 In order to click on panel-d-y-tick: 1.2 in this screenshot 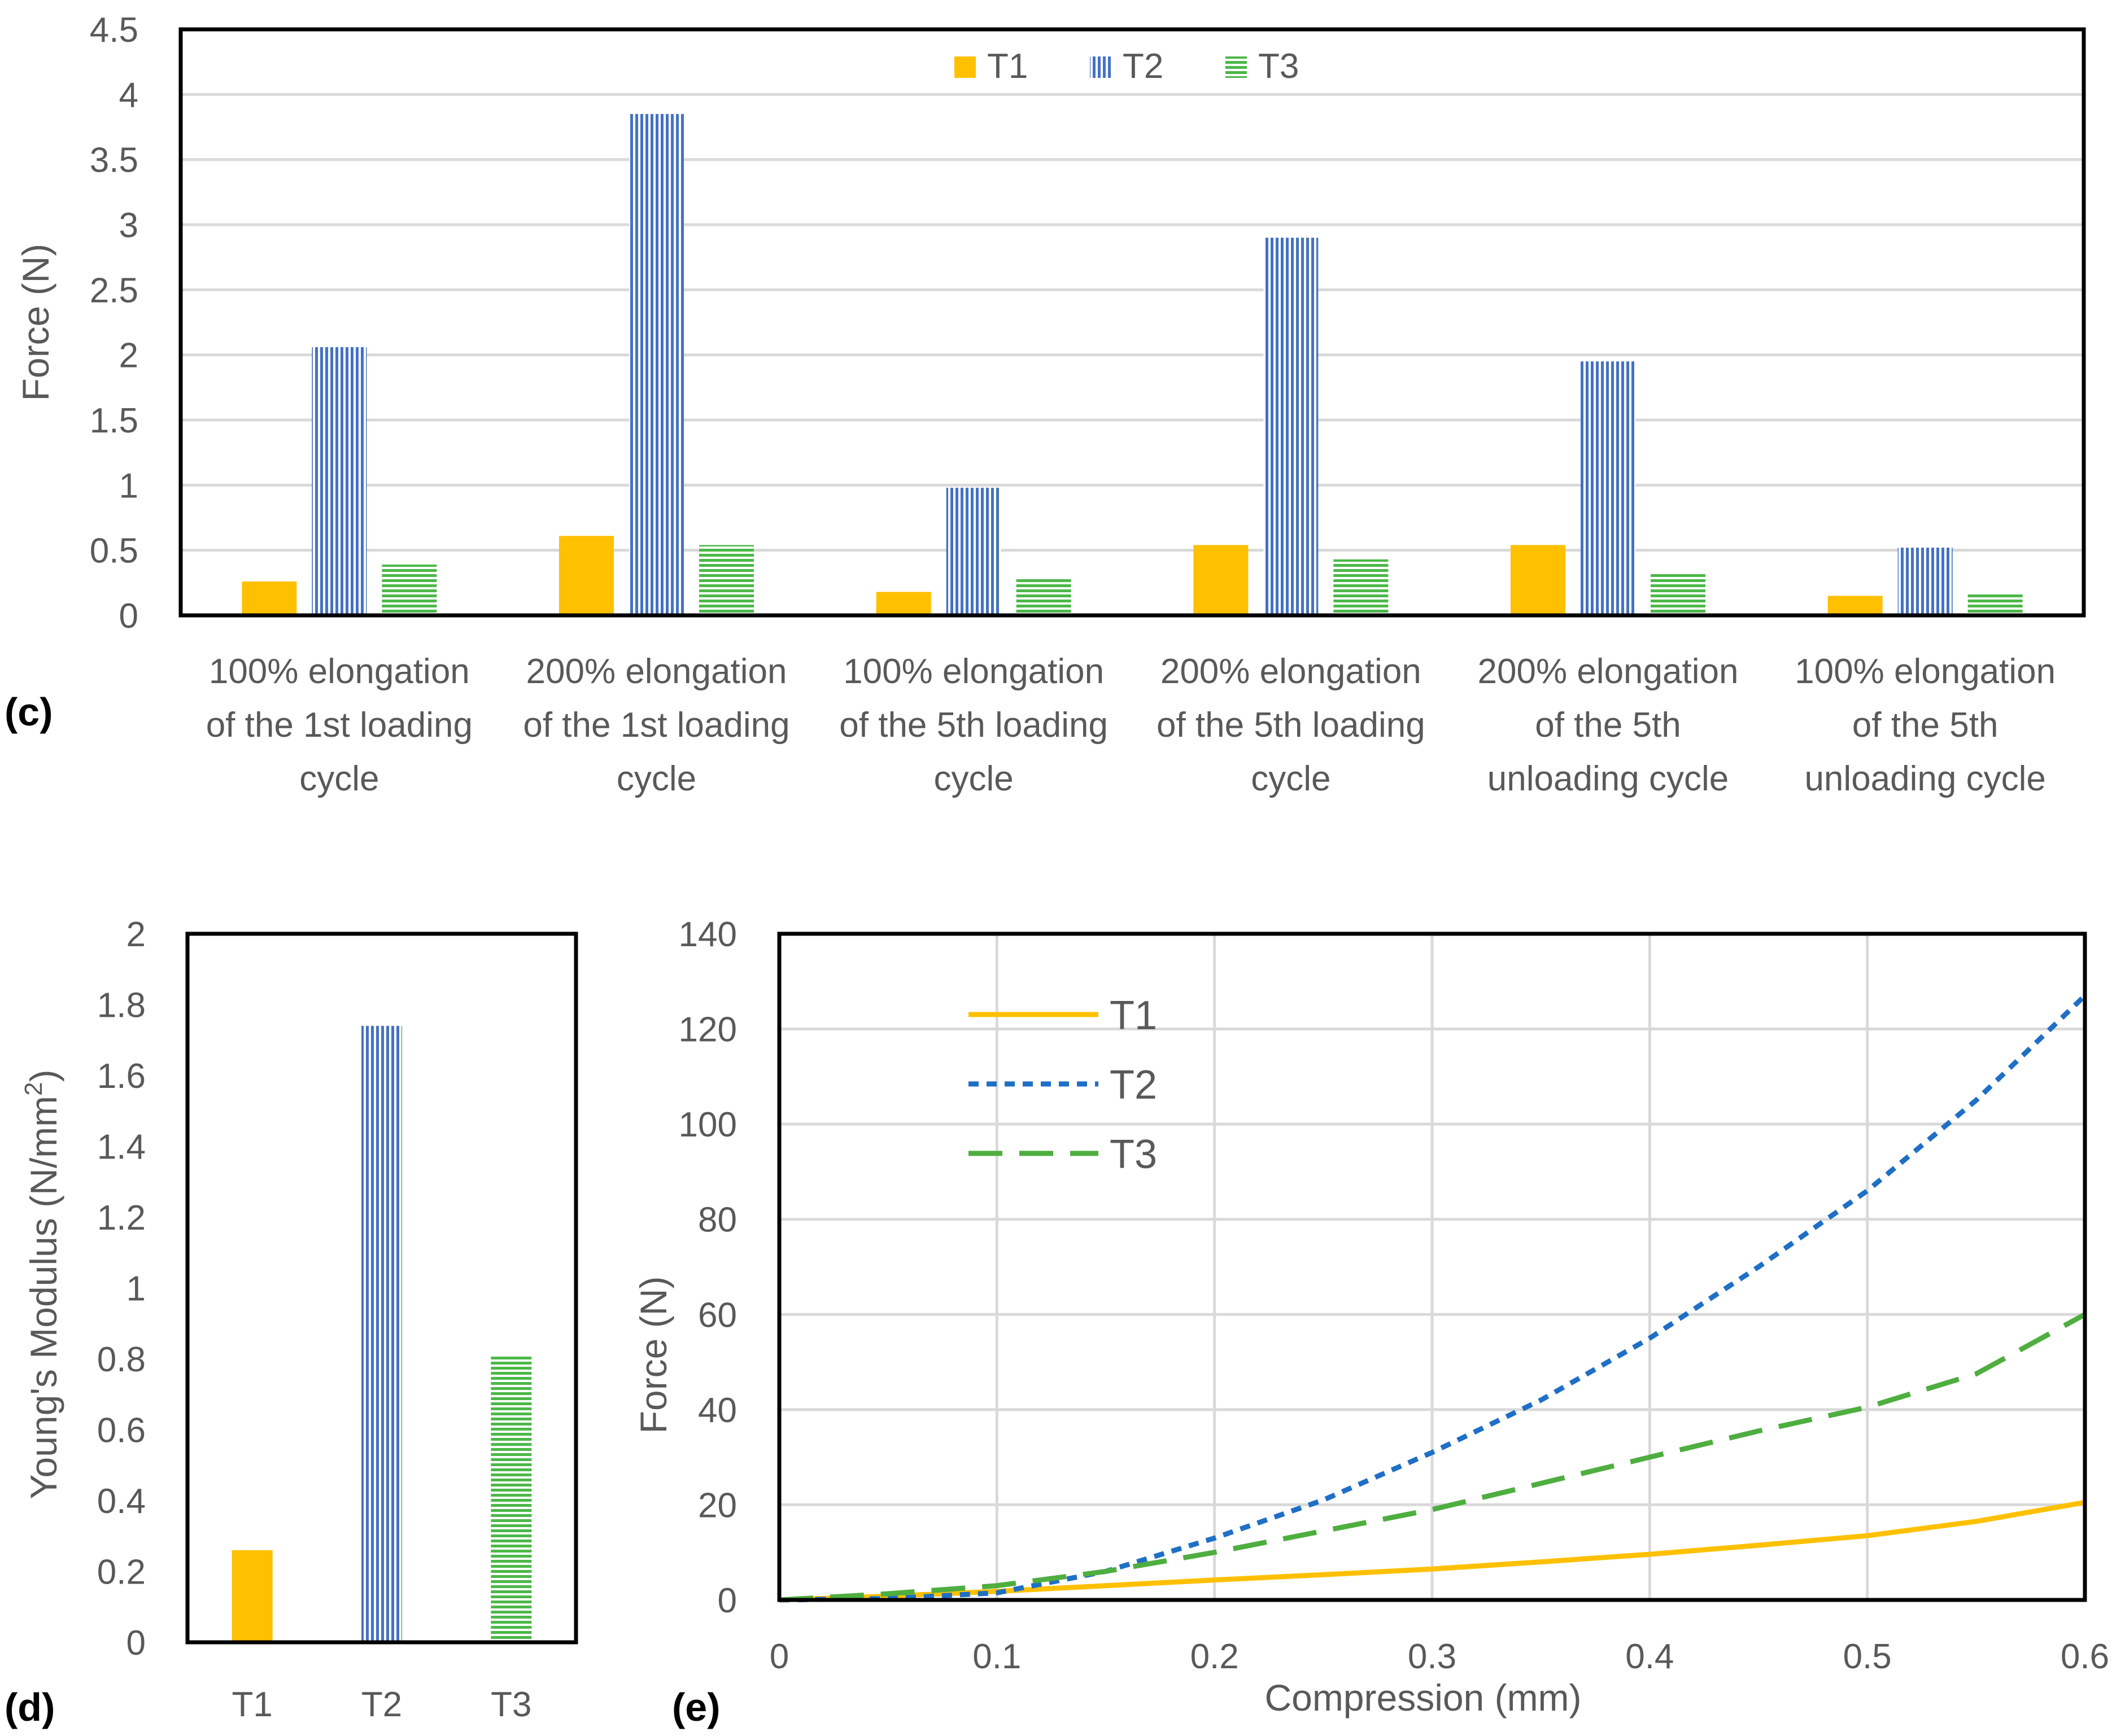, I will do `click(121, 1218)`.